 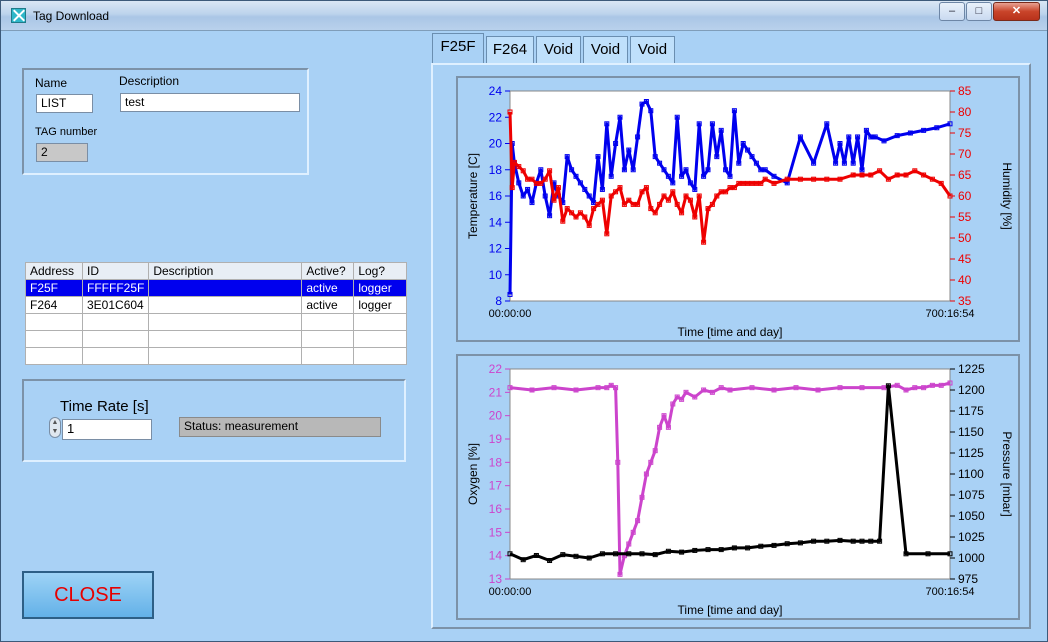 I want to click on tag-number-label: TAG number, so click(x=66, y=132).